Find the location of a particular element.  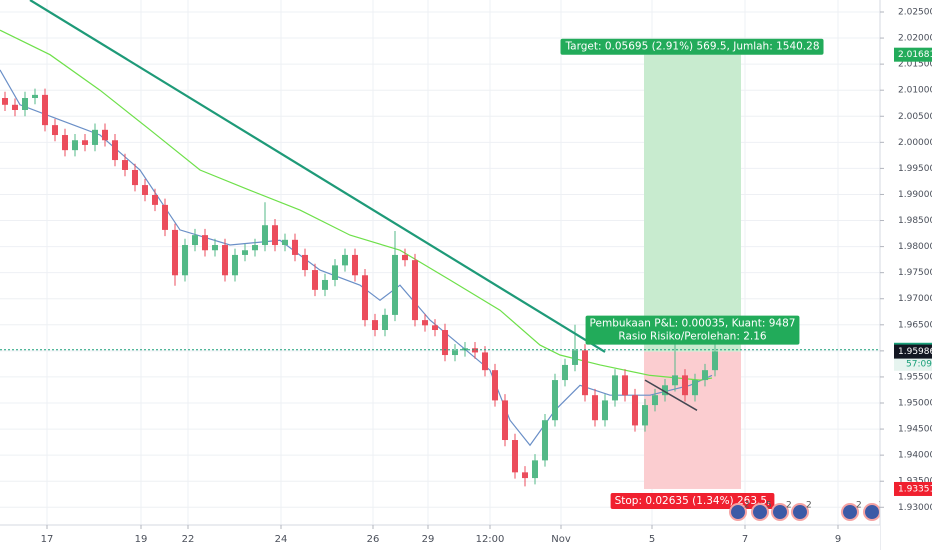

y-tick-label: 1.97500 is located at coordinates (915, 273).